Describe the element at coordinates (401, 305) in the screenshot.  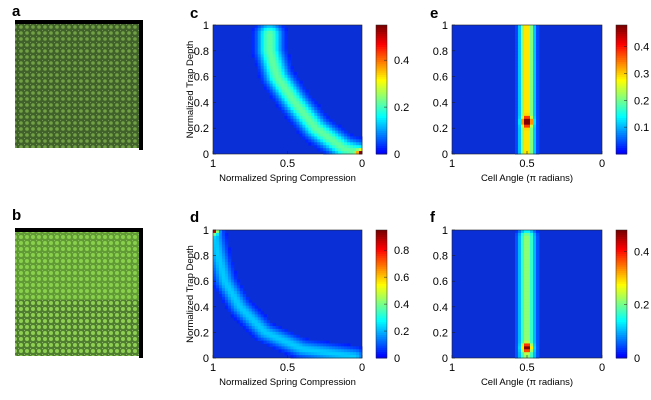
I see `colorbar-tick-label: 0.4` at that location.